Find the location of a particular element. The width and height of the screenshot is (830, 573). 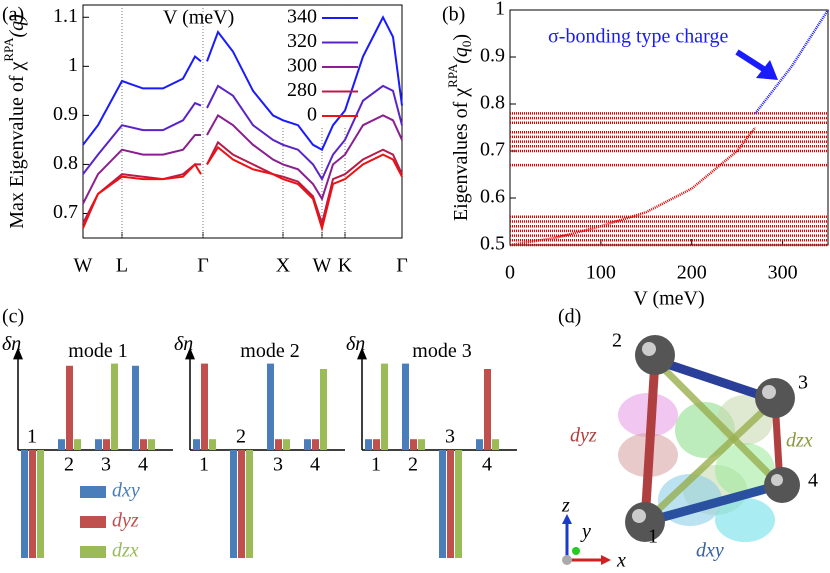

orbital-label: dyz is located at coordinates (583, 436).